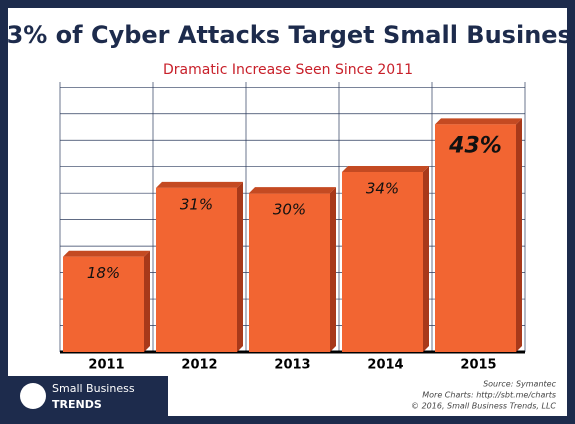 The height and width of the screenshot is (424, 575). Describe the element at coordinates (199, 365) in the screenshot. I see `x-tick-label: 2012` at that location.